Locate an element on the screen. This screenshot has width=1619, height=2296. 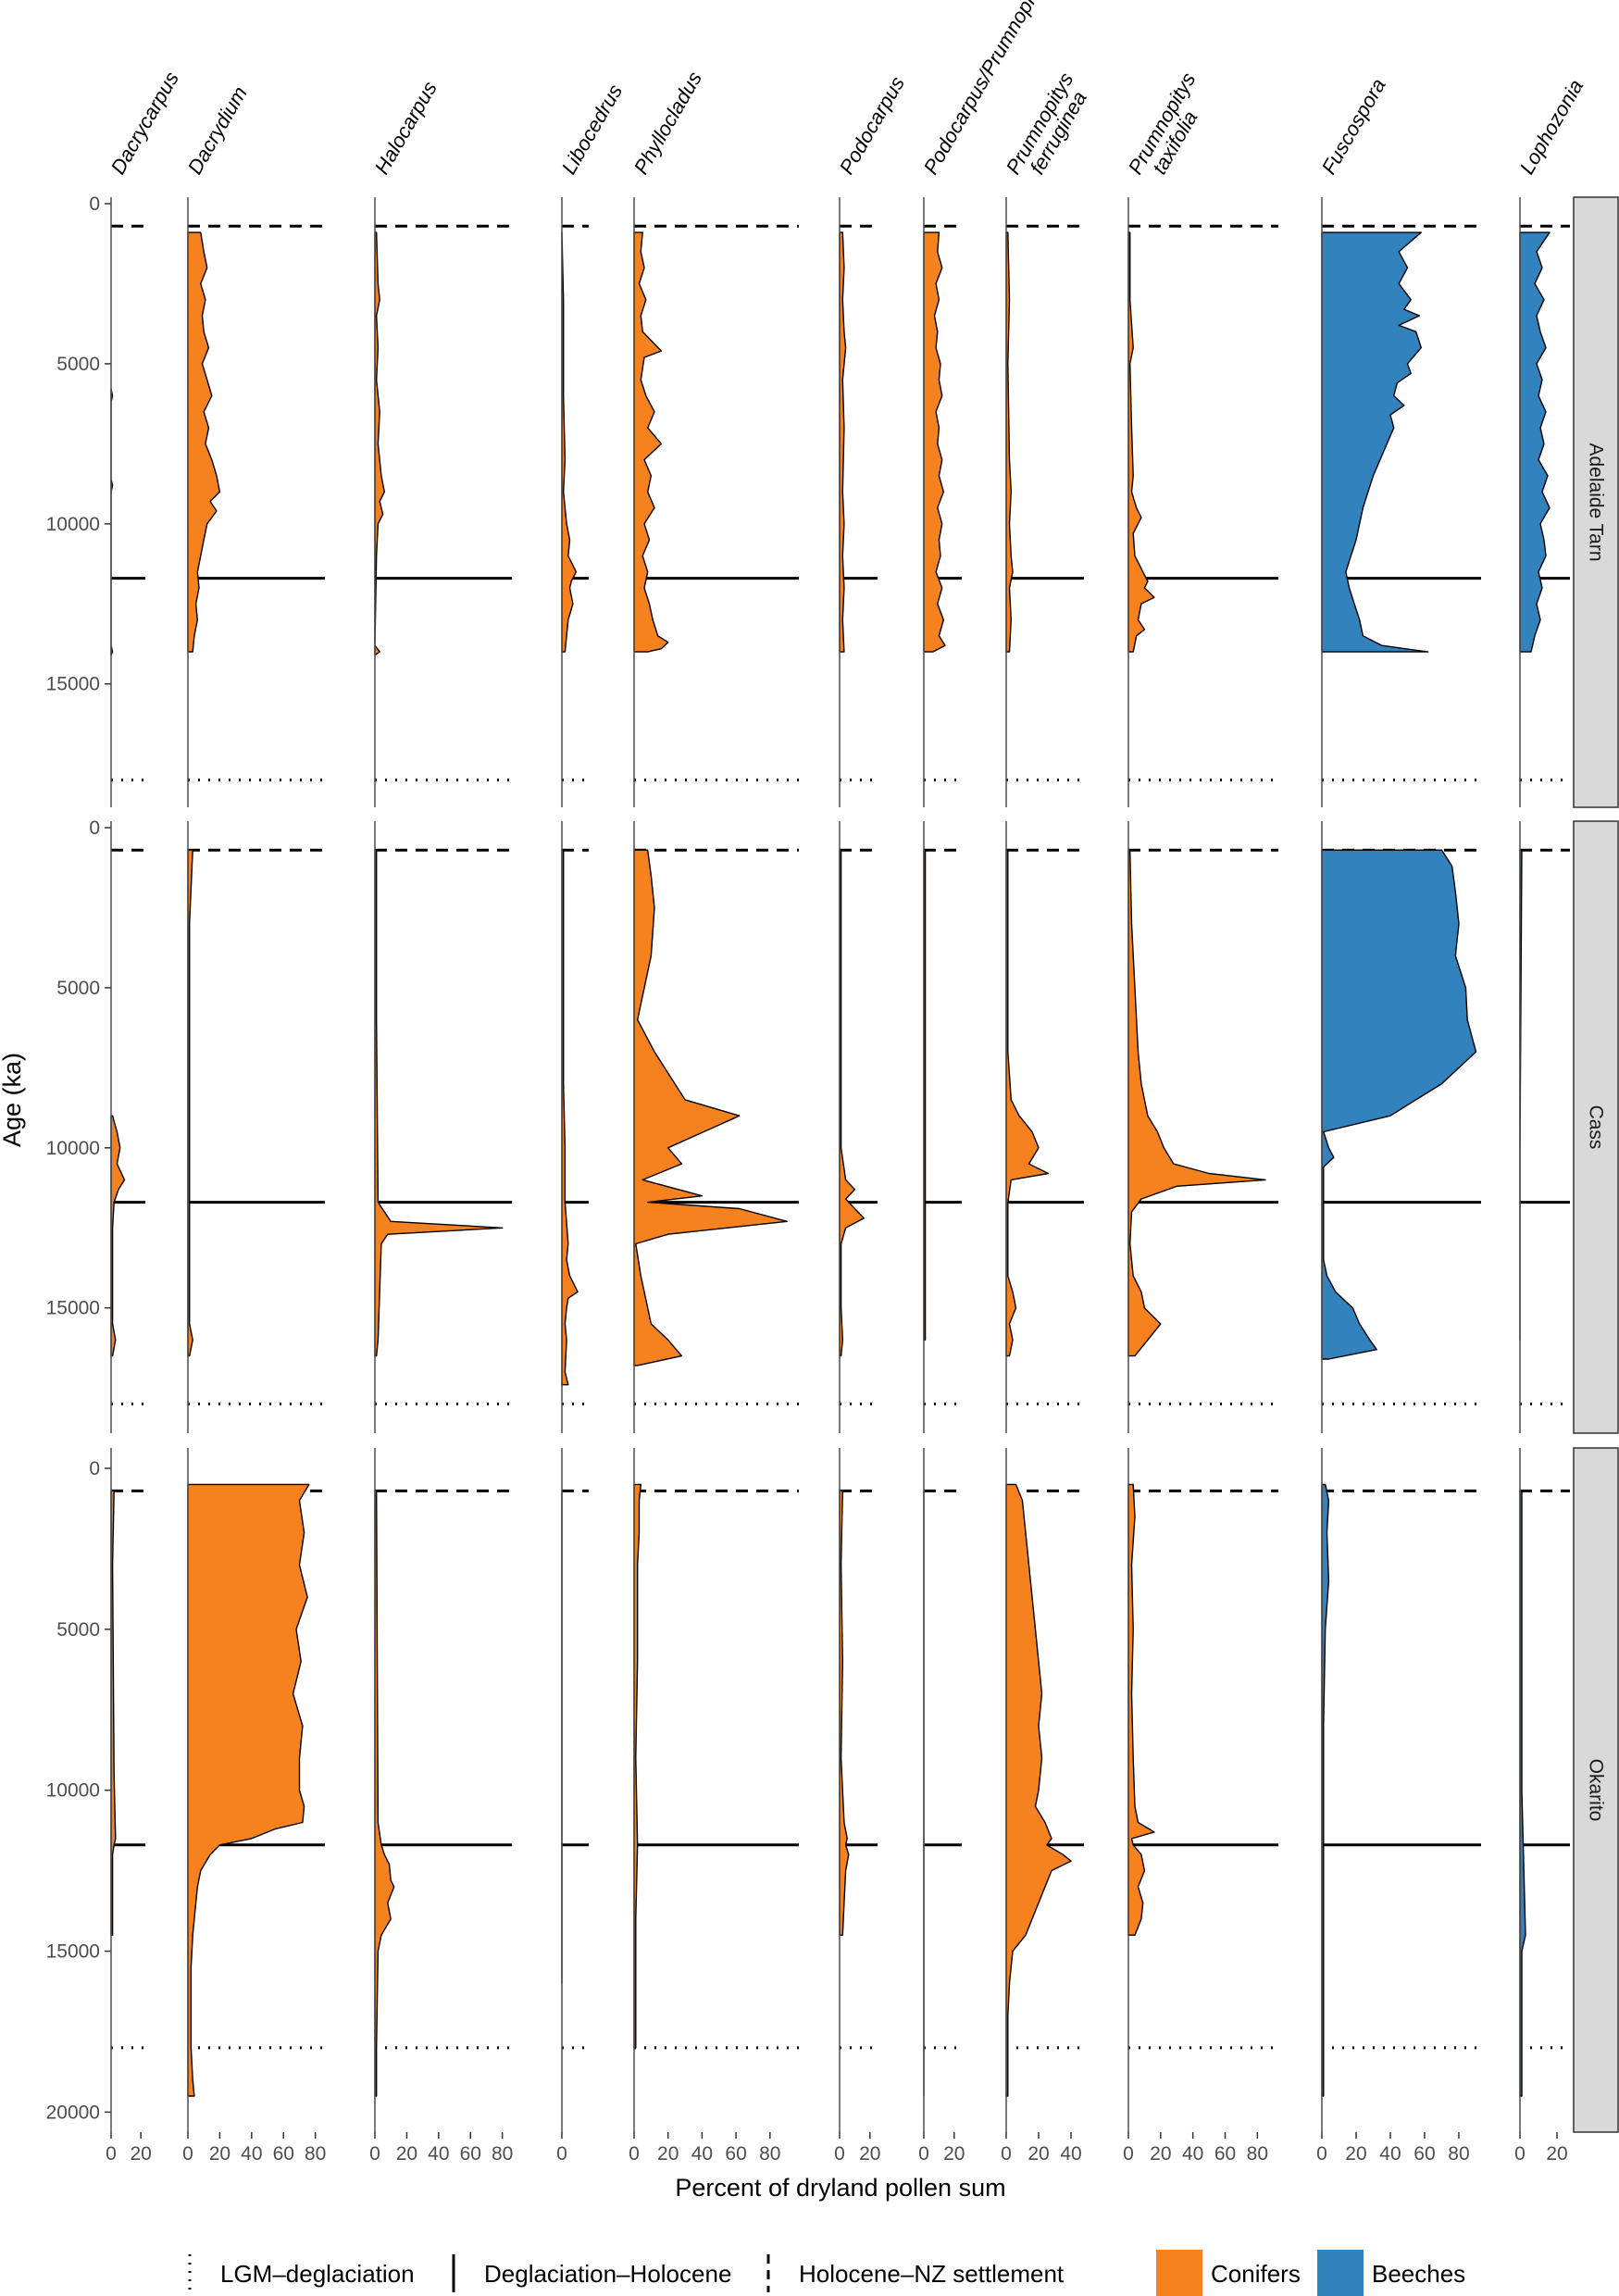
x-axis-prumnopitys-ferruginea: 0 20 40 is located at coordinates (1042, 2148).